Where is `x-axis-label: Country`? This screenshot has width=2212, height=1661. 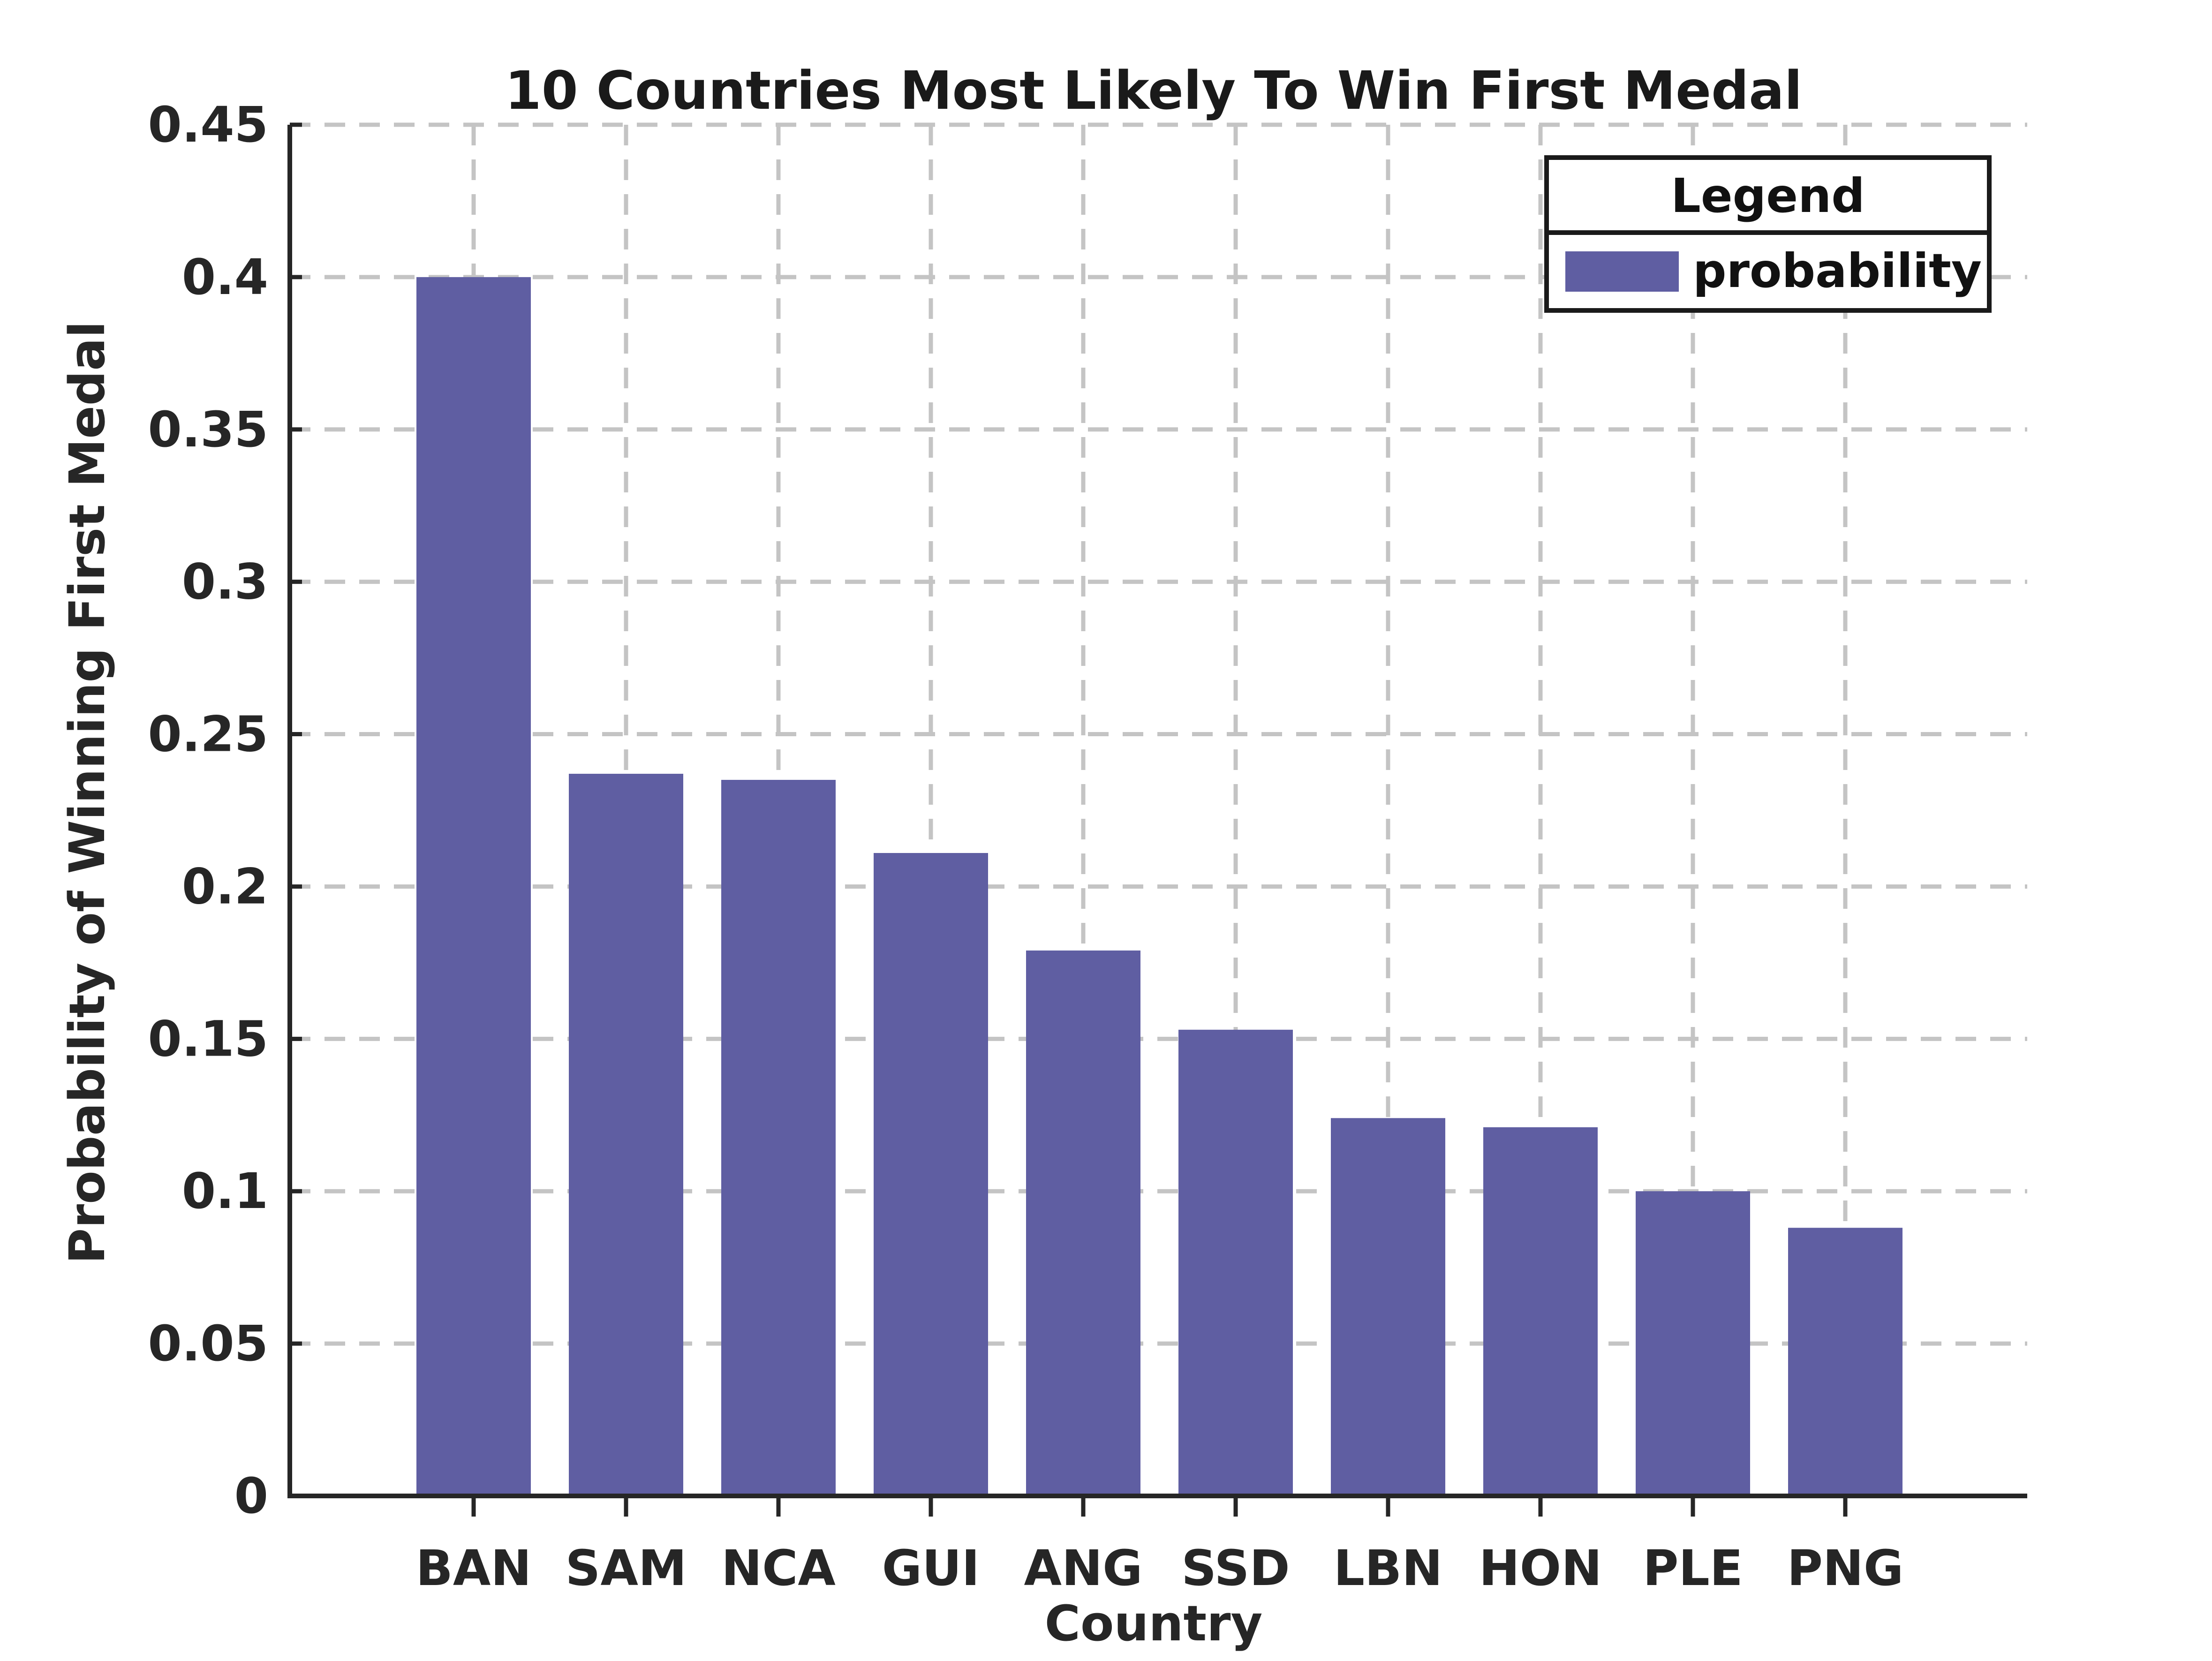
x-axis-label: Country is located at coordinates (1154, 1623).